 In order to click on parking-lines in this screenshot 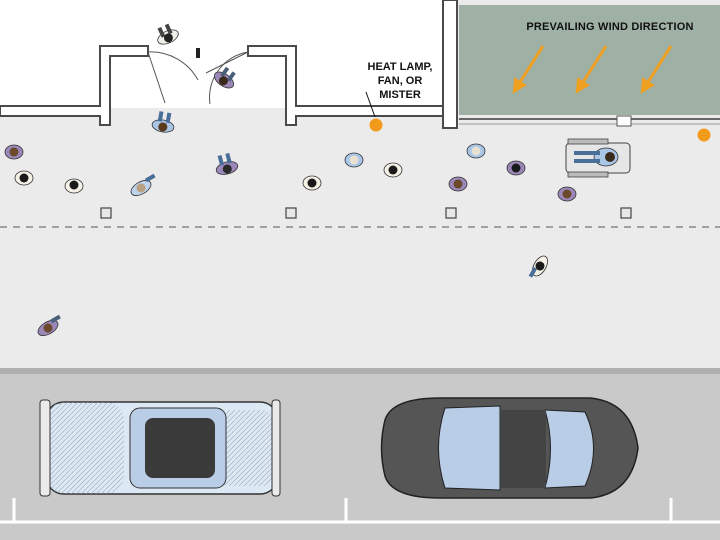, I will do `click(360, 511)`.